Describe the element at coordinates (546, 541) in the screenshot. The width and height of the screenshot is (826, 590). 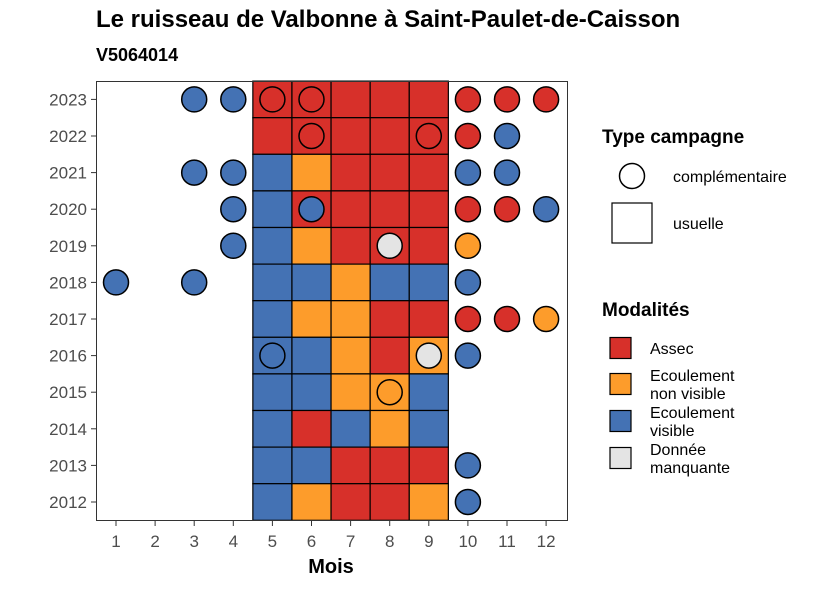
I see `x-tick-label: 12` at that location.